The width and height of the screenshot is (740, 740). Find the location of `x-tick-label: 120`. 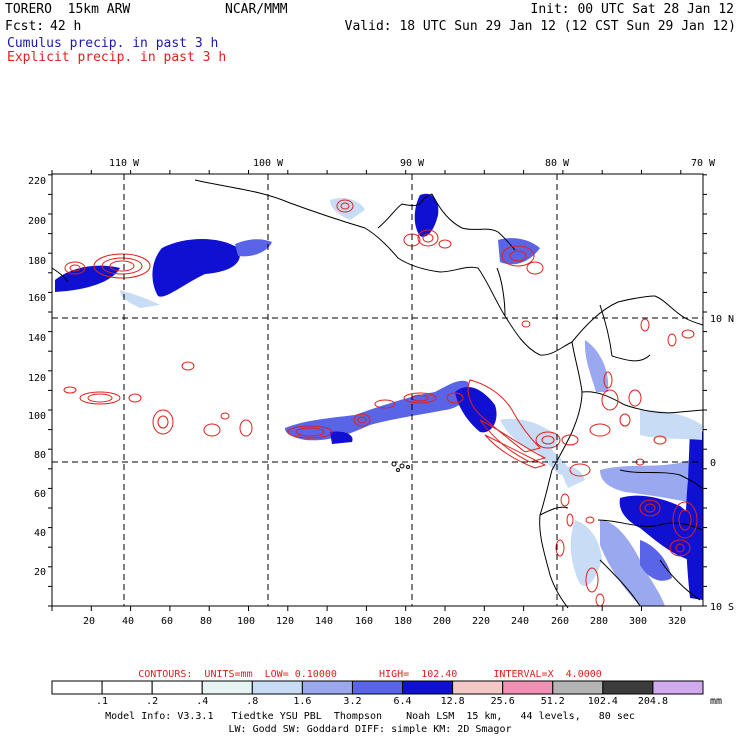

x-tick-label: 120 is located at coordinates (285, 621).